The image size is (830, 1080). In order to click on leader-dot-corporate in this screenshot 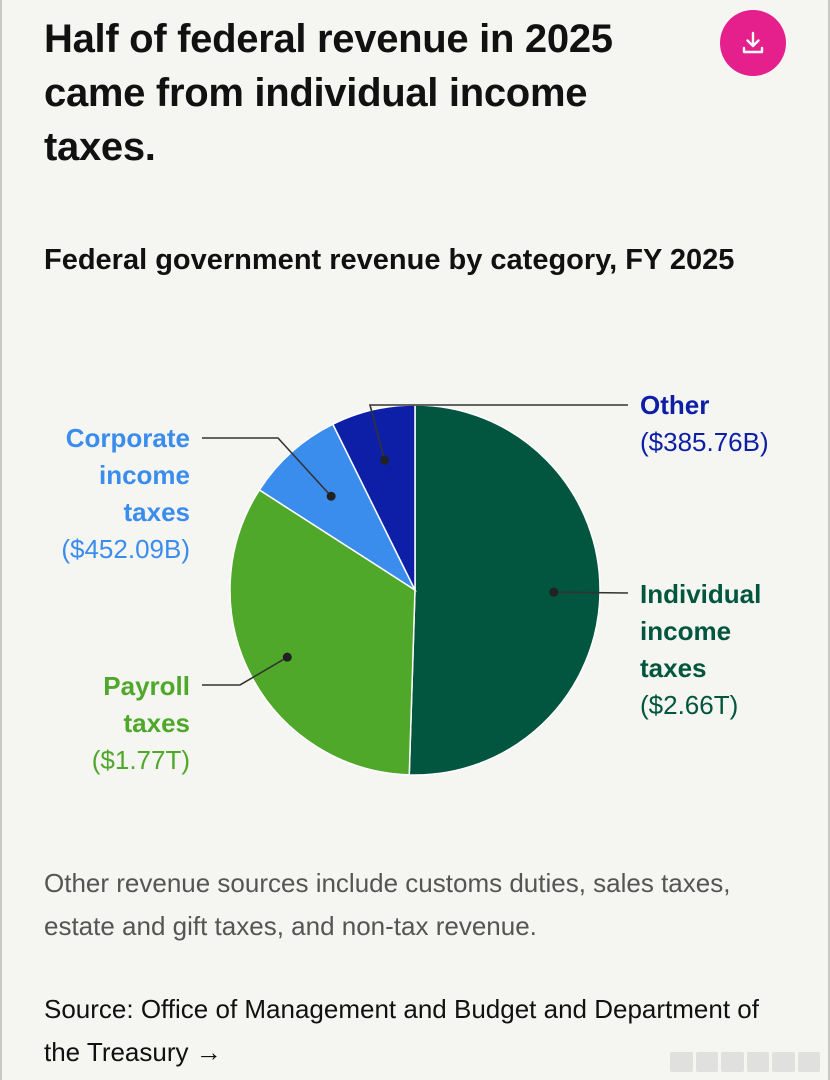, I will do `click(331, 496)`.